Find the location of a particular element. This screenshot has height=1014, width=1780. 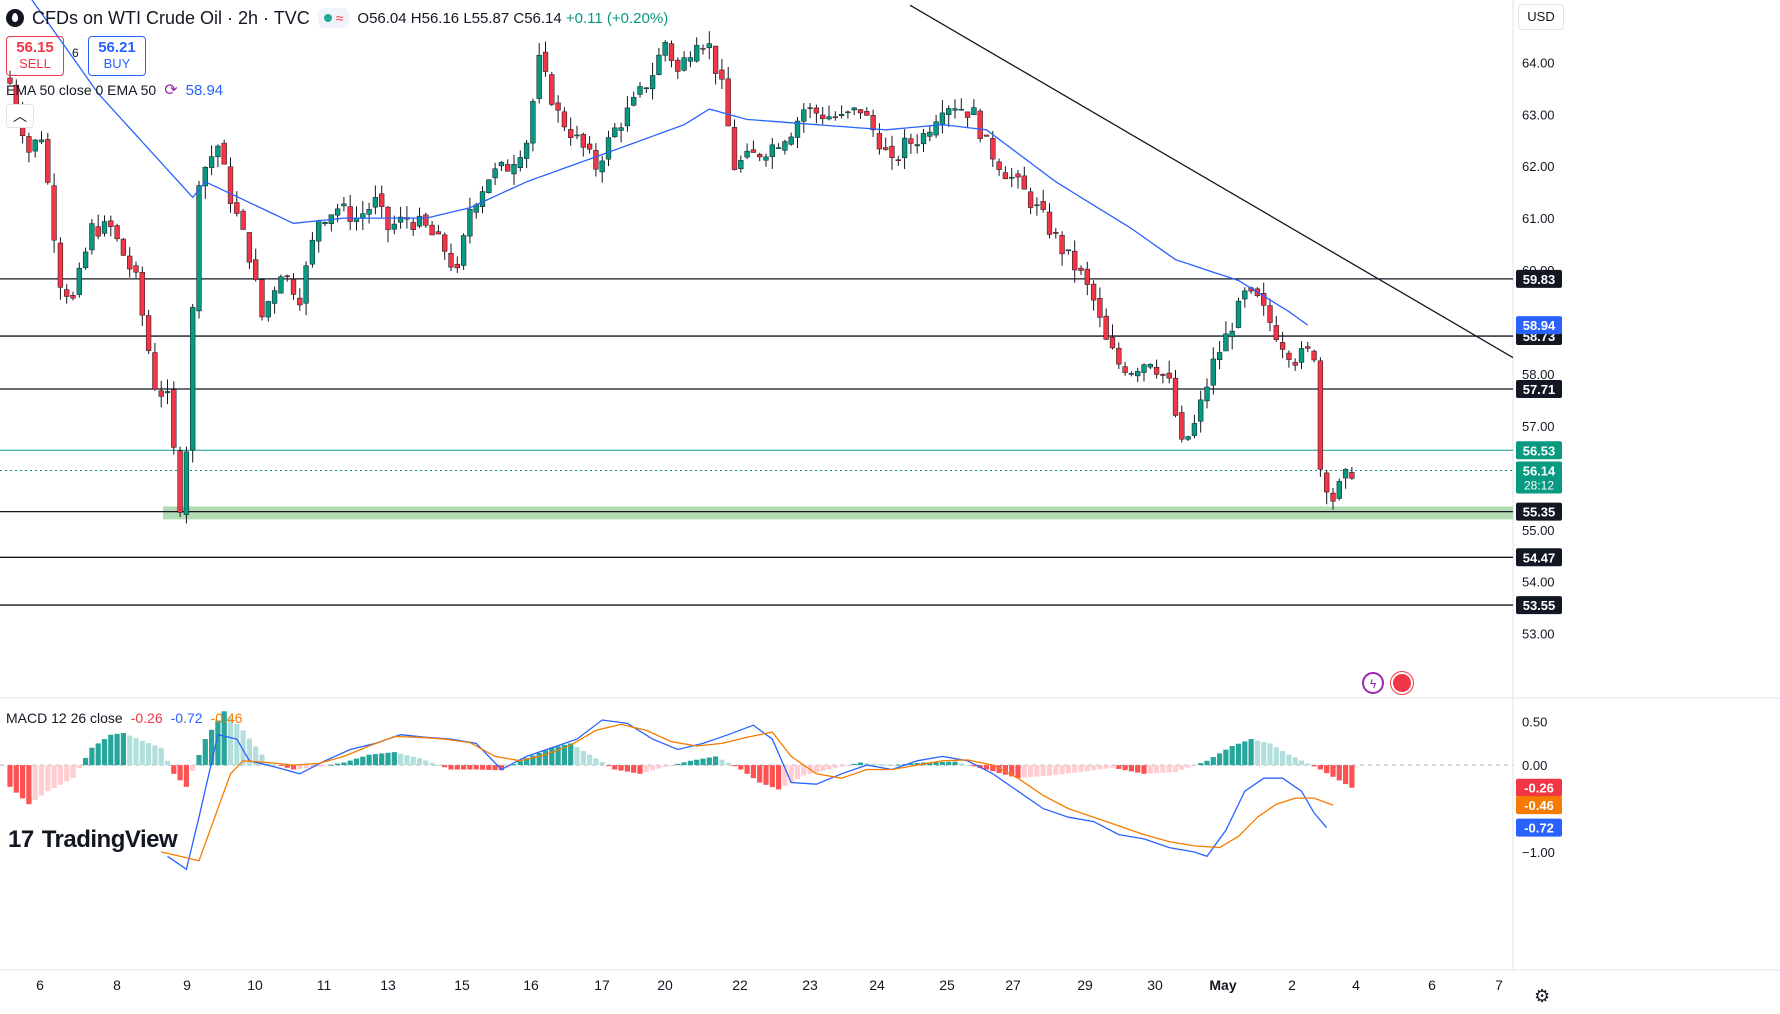

oil-drop-icon is located at coordinates (15, 18).